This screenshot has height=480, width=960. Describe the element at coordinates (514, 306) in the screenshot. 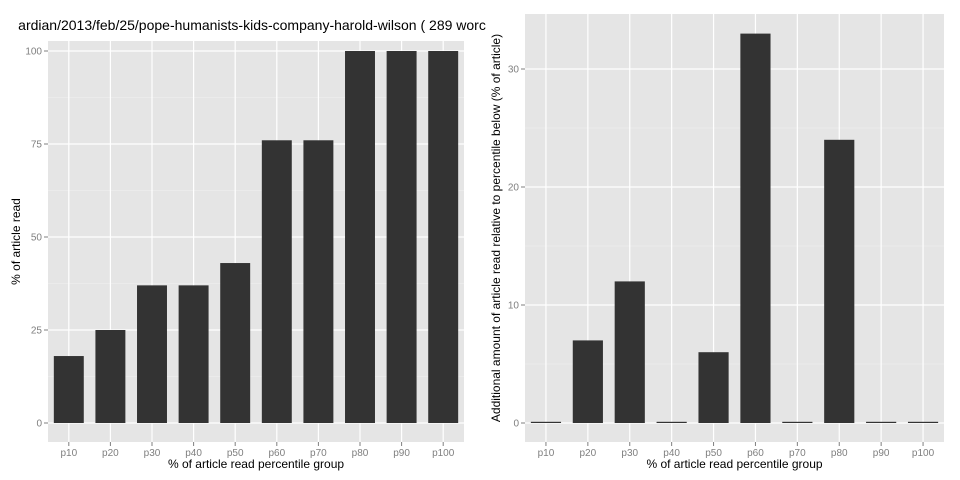

I see `y-tick-label: 10` at that location.